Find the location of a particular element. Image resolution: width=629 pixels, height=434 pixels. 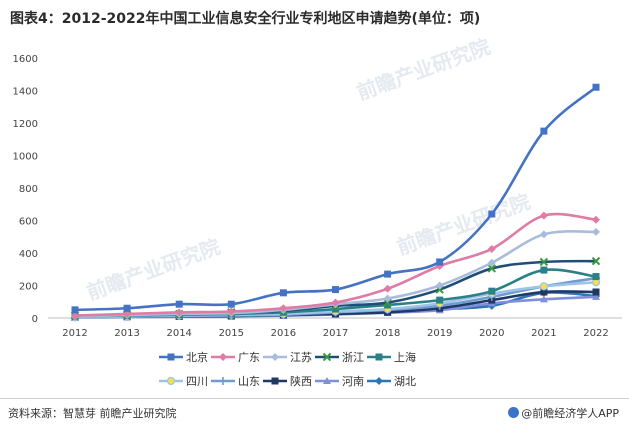

y-tick-label: 1200 is located at coordinates (25, 124).